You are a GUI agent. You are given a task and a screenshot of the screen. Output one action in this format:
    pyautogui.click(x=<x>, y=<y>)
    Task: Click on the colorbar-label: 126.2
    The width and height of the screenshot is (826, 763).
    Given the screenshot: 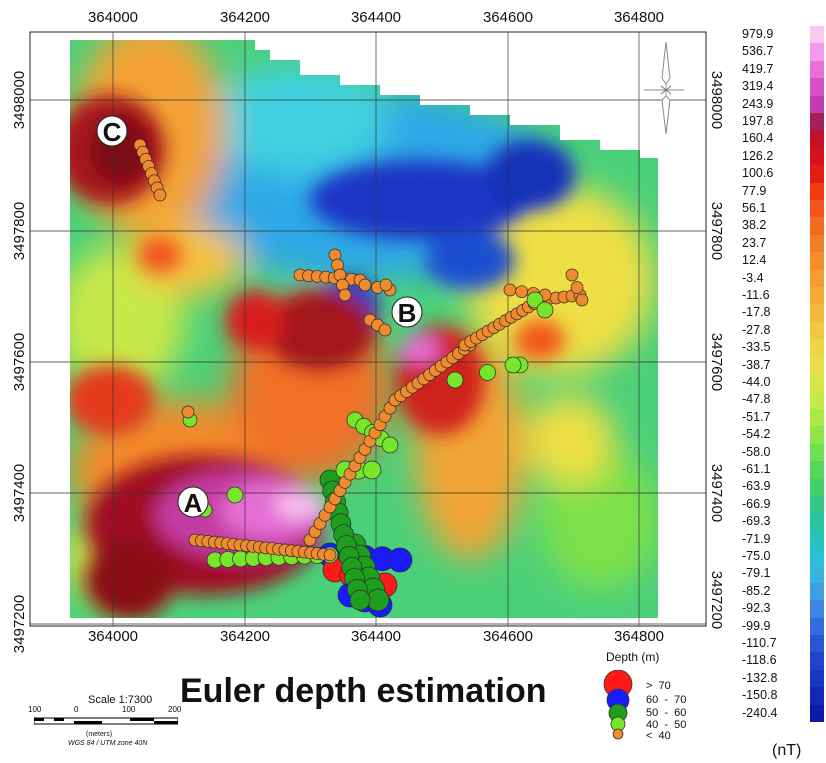 What is the action you would take?
    pyautogui.click(x=758, y=155)
    